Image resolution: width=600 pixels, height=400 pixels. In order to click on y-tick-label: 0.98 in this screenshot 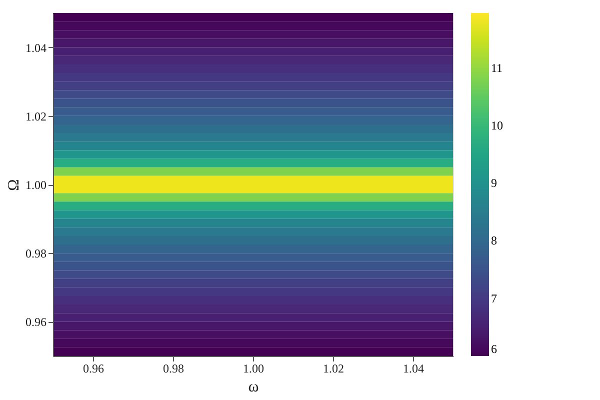, I will do `click(36, 253)`.